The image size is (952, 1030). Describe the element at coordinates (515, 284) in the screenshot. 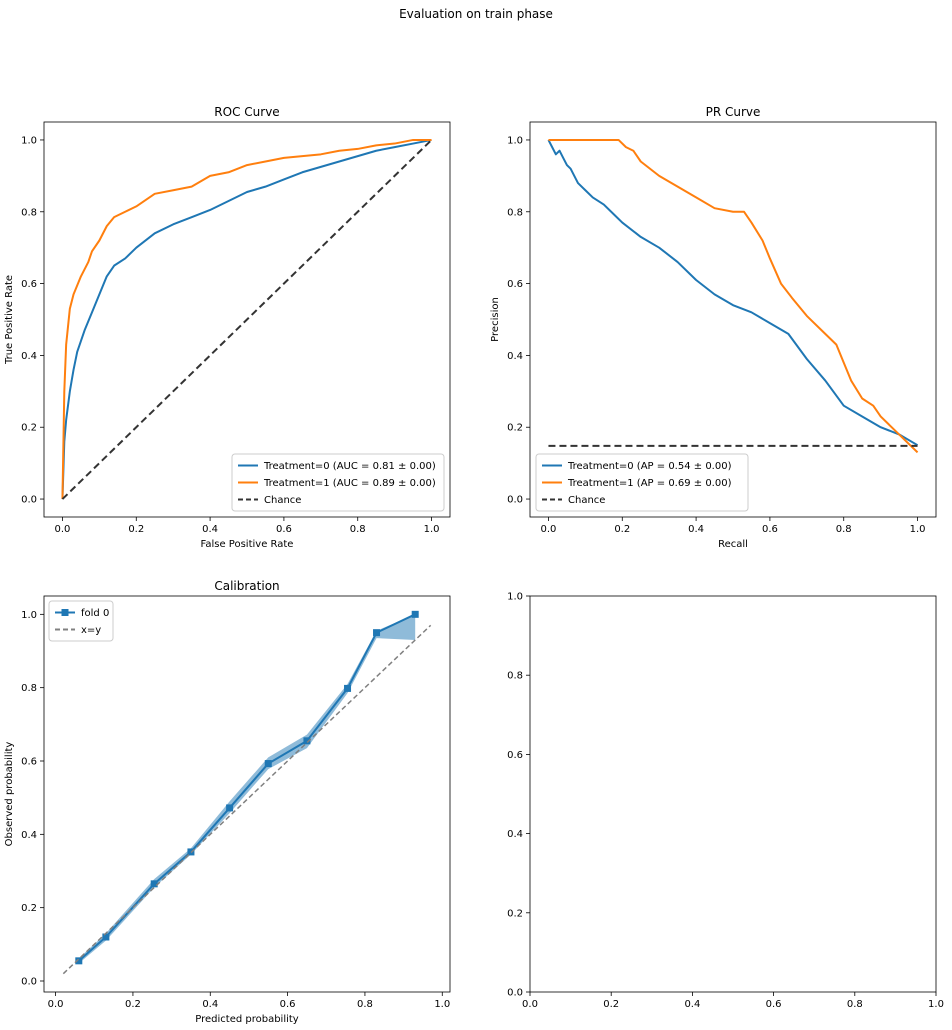

I see `pr-ytick-label: 0.6` at that location.